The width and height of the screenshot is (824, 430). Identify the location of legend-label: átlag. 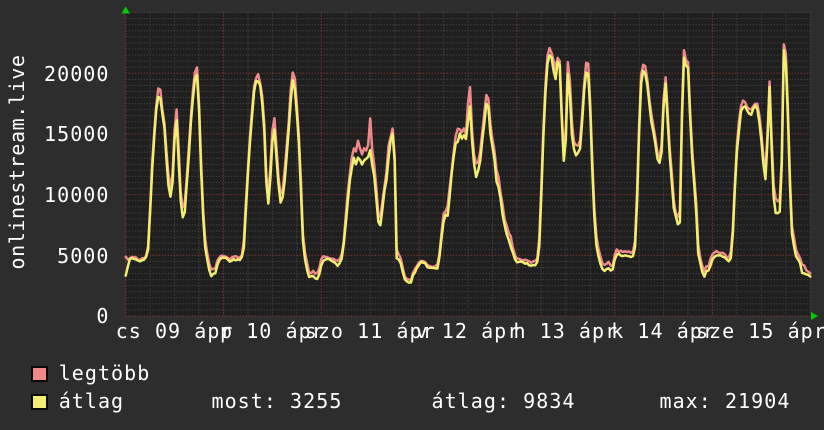
(91, 400).